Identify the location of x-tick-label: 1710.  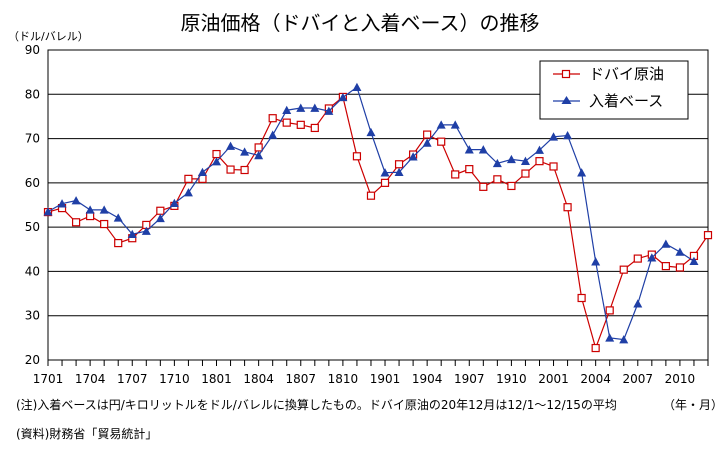
(174, 379).